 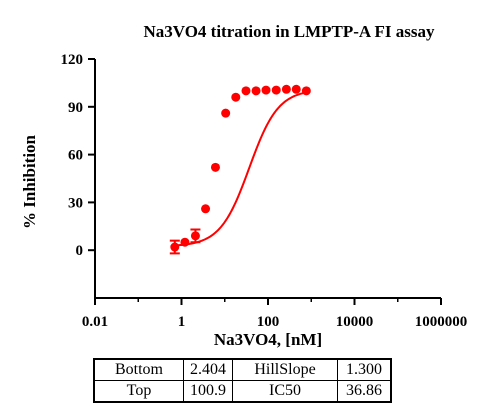 I want to click on y-tick-label: 0, so click(x=80, y=251).